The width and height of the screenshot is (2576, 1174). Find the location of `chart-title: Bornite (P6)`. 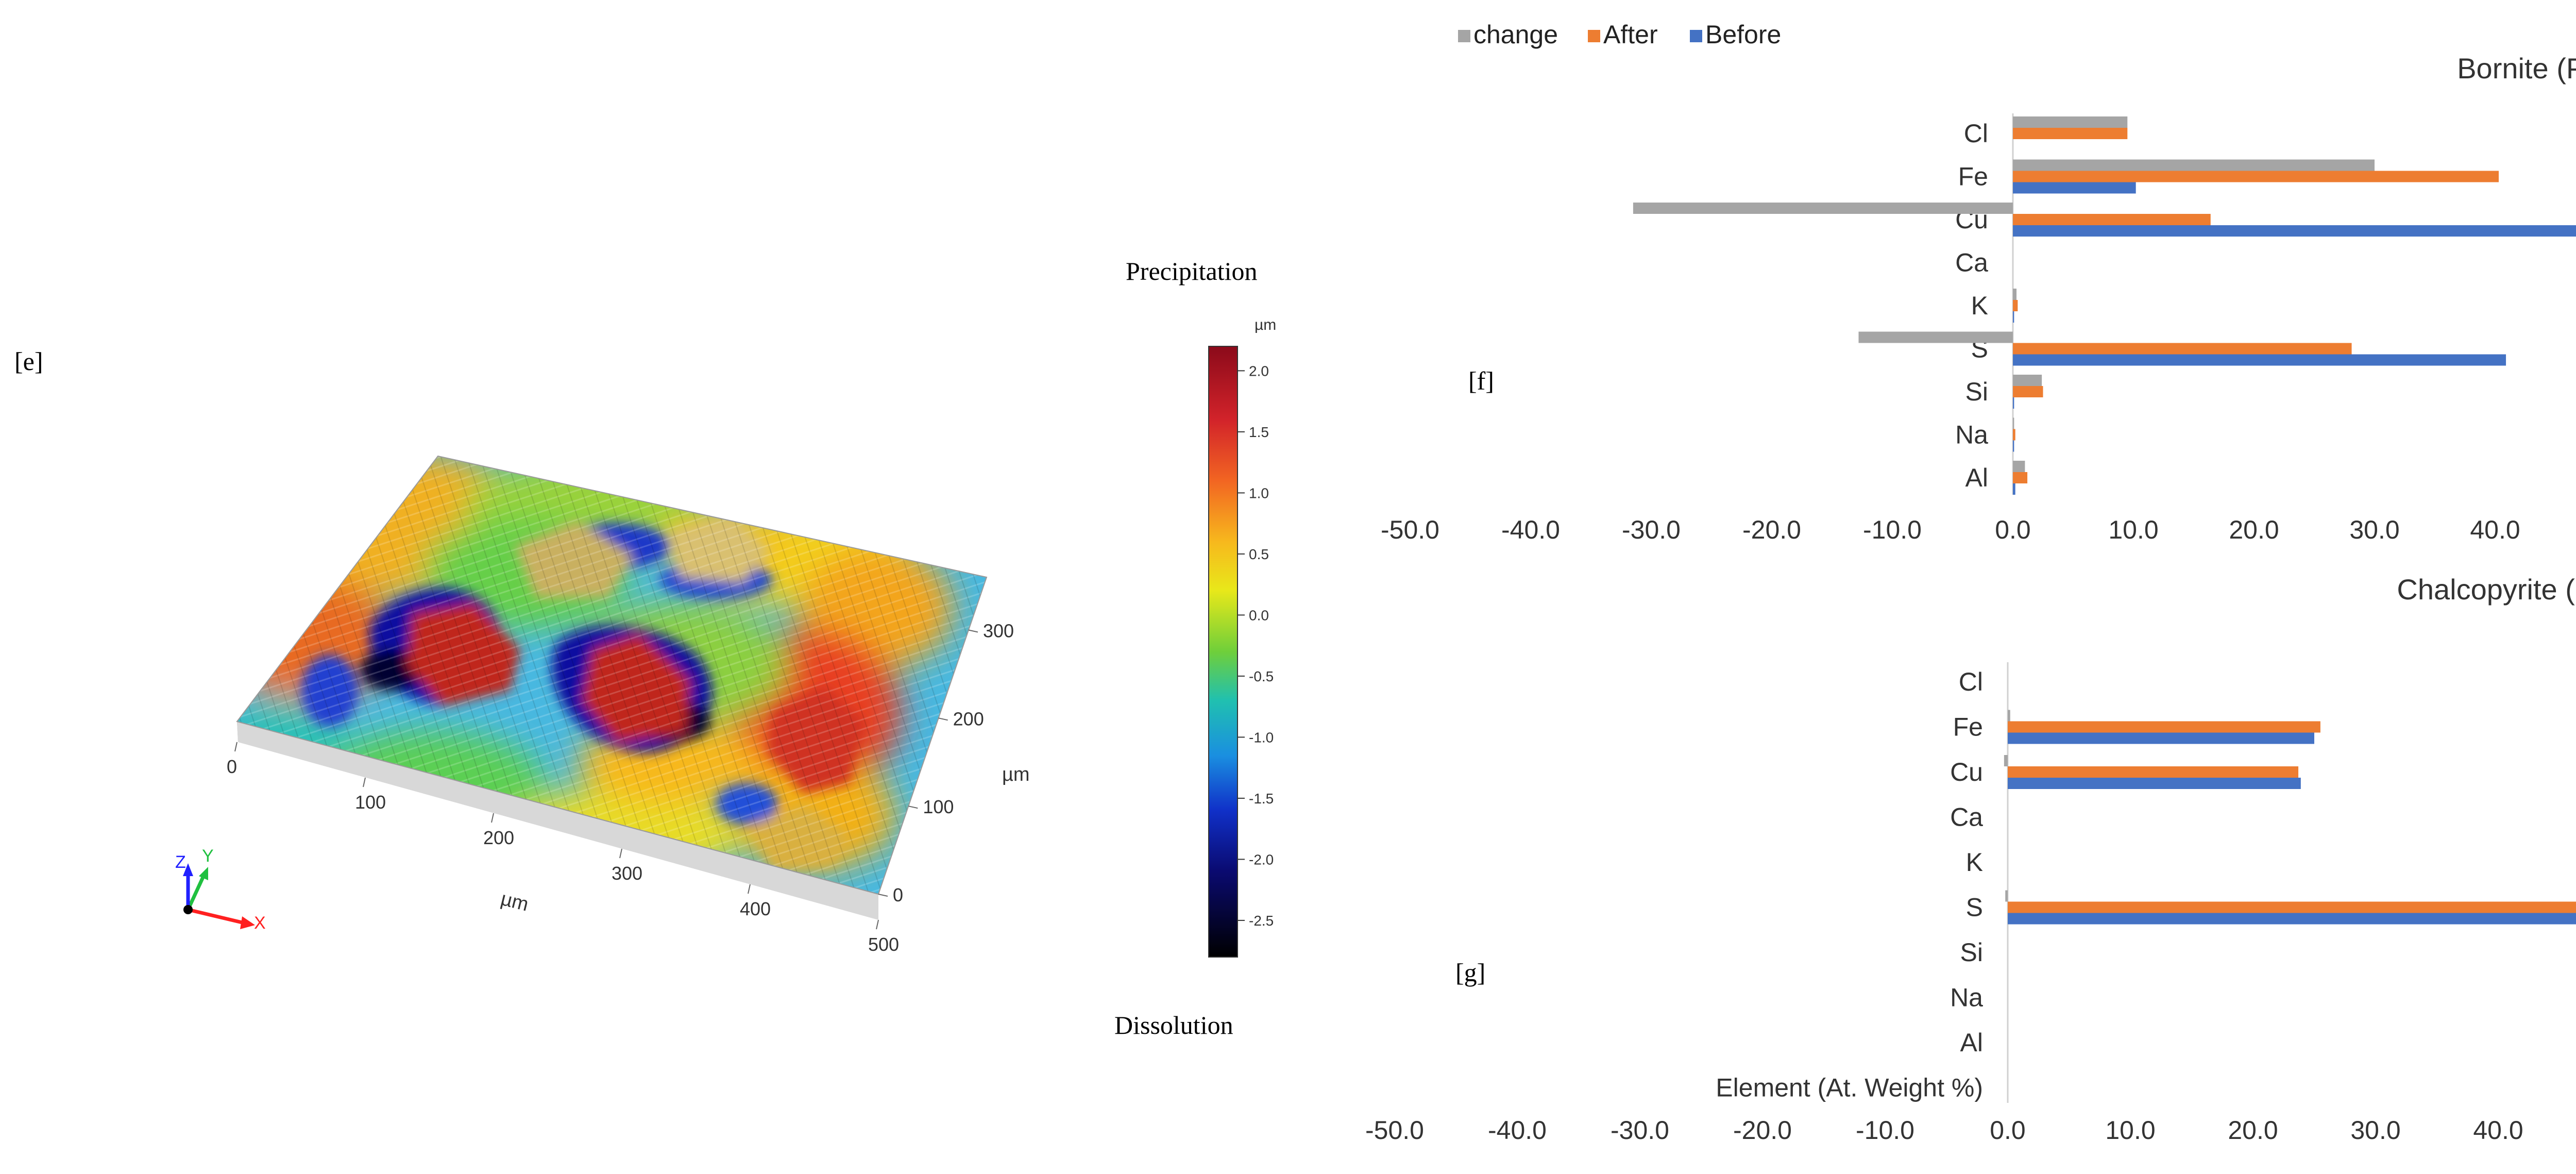

chart-title: Bornite (P6) is located at coordinates (2517, 69).